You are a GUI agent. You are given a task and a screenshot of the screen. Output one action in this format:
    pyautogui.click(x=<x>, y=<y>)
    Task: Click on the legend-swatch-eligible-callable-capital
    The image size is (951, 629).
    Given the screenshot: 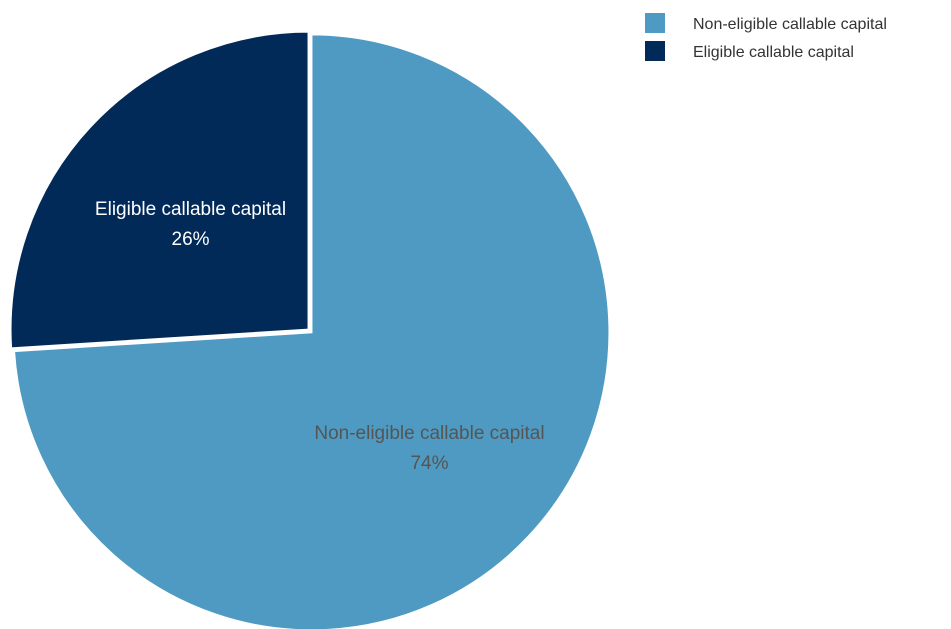 What is the action you would take?
    pyautogui.click(x=655, y=51)
    